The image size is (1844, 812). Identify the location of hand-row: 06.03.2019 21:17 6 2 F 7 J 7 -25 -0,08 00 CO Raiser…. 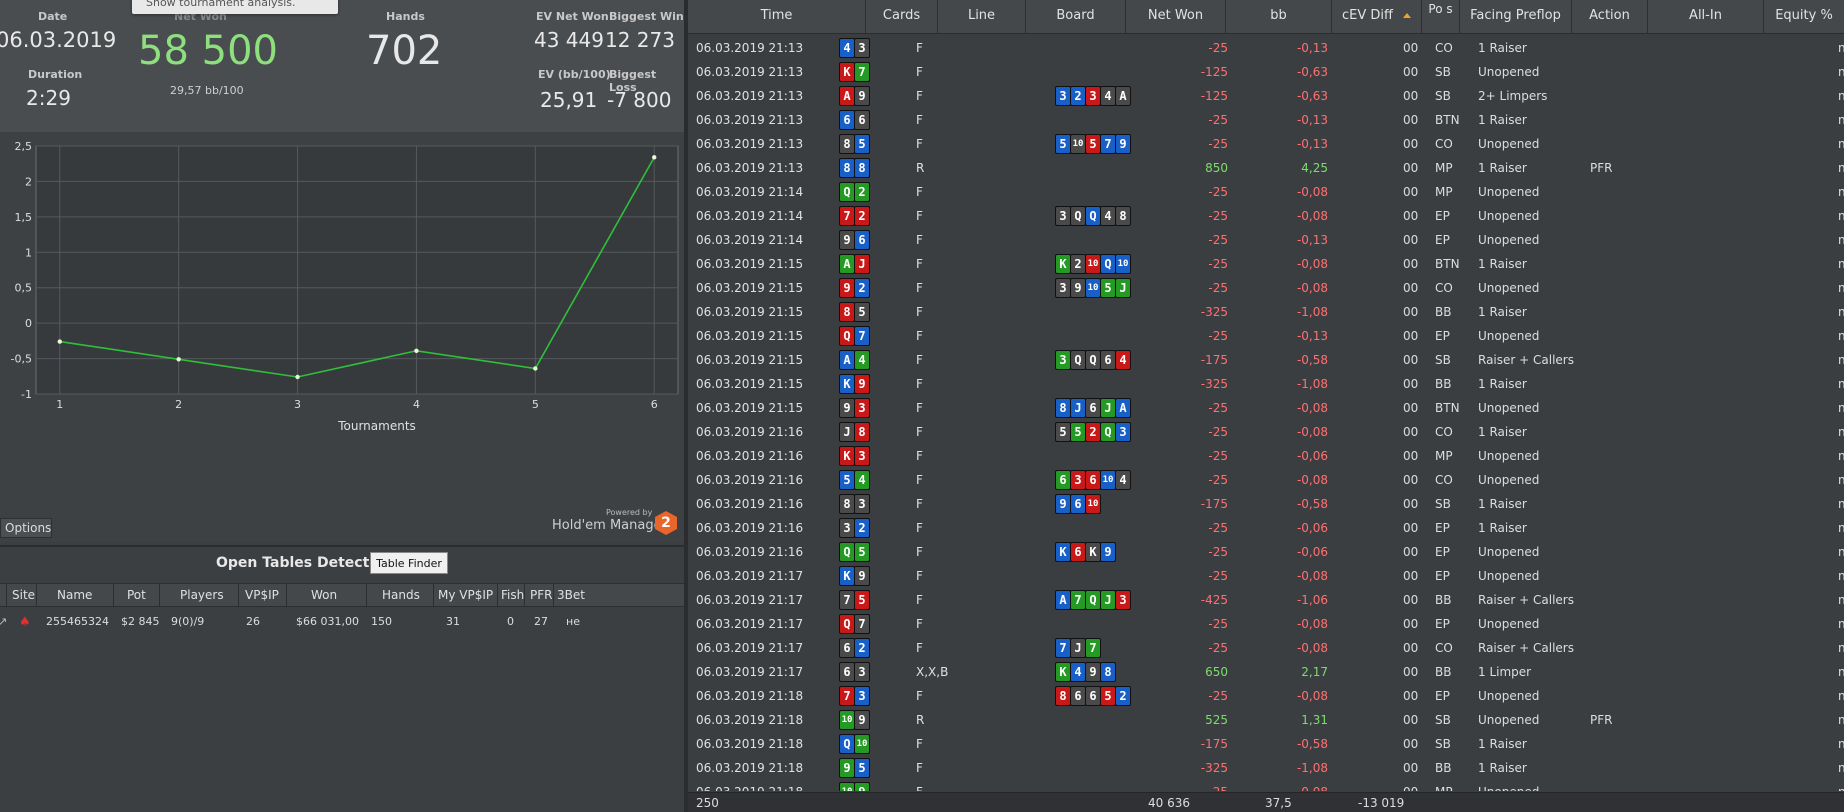
(1266, 648).